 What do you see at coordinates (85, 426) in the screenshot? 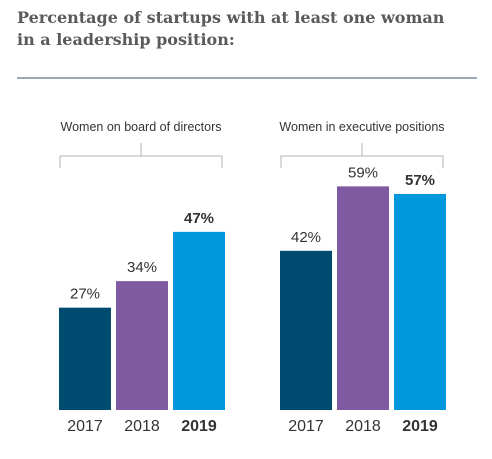
I see `x-tick-board-2017: 2017` at bounding box center [85, 426].